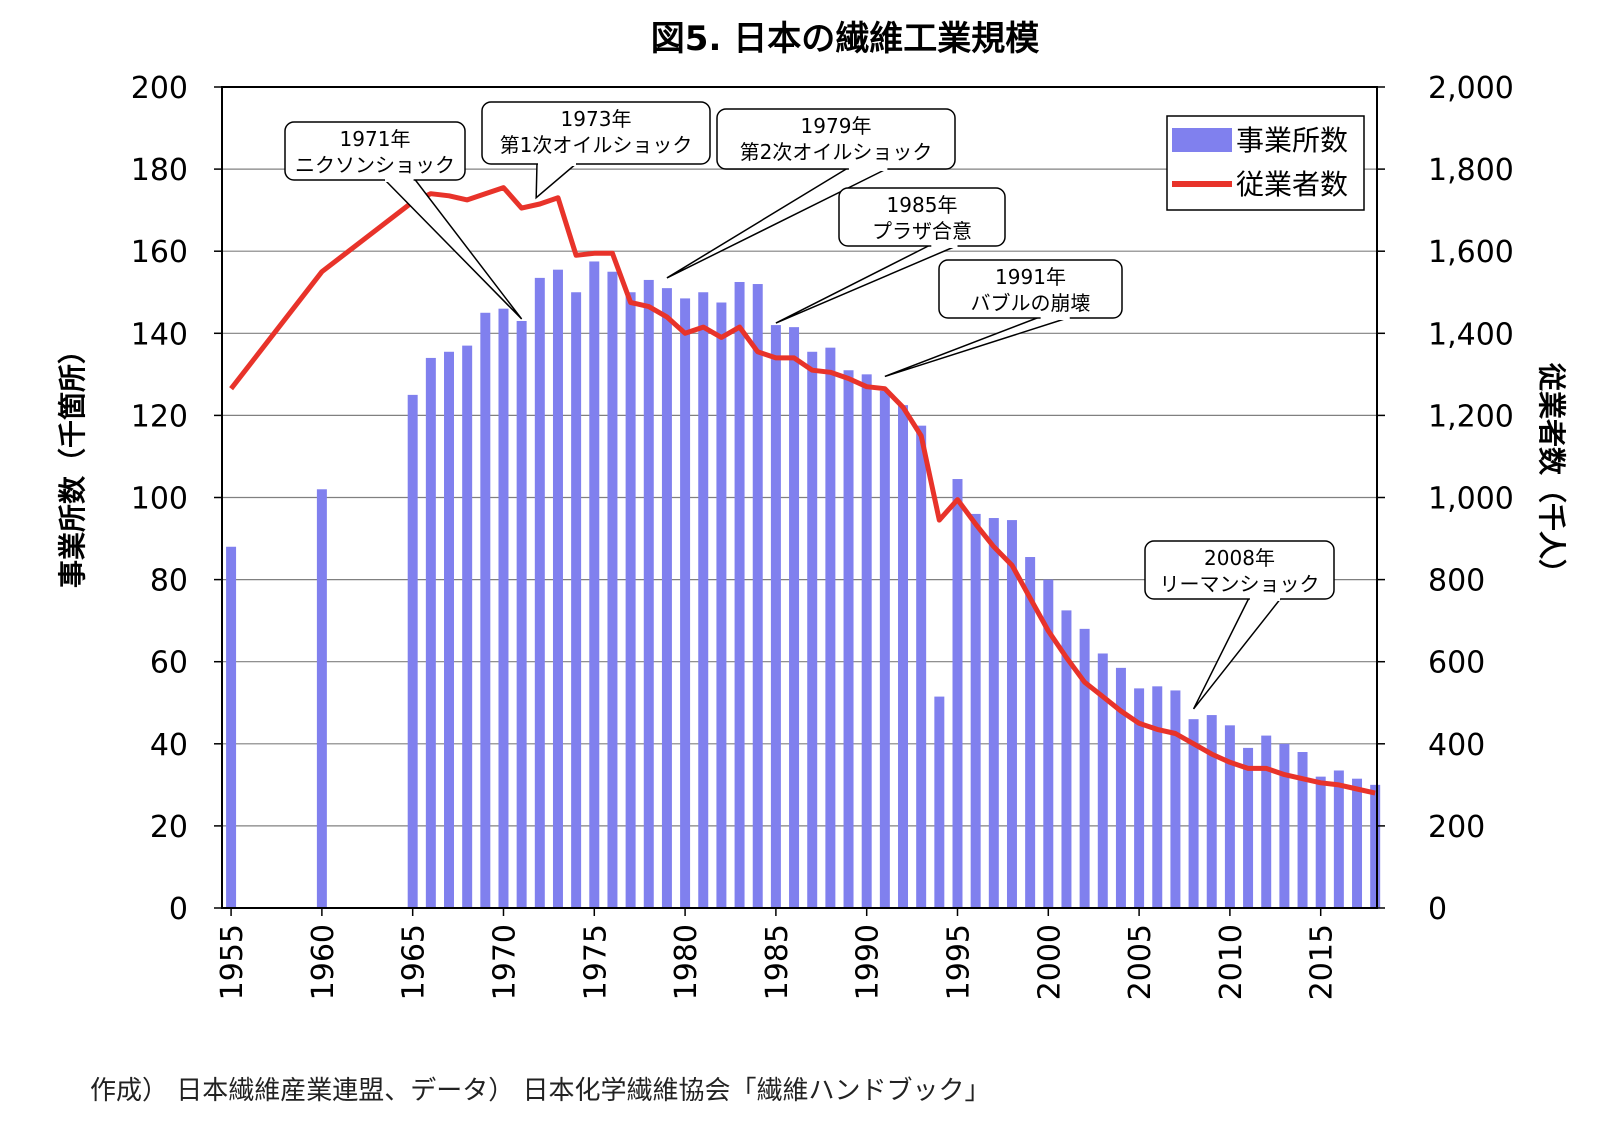 The image size is (1604, 1132). Describe the element at coordinates (922, 231) in the screenshot. I see `callout-text: プラザ合意` at that location.